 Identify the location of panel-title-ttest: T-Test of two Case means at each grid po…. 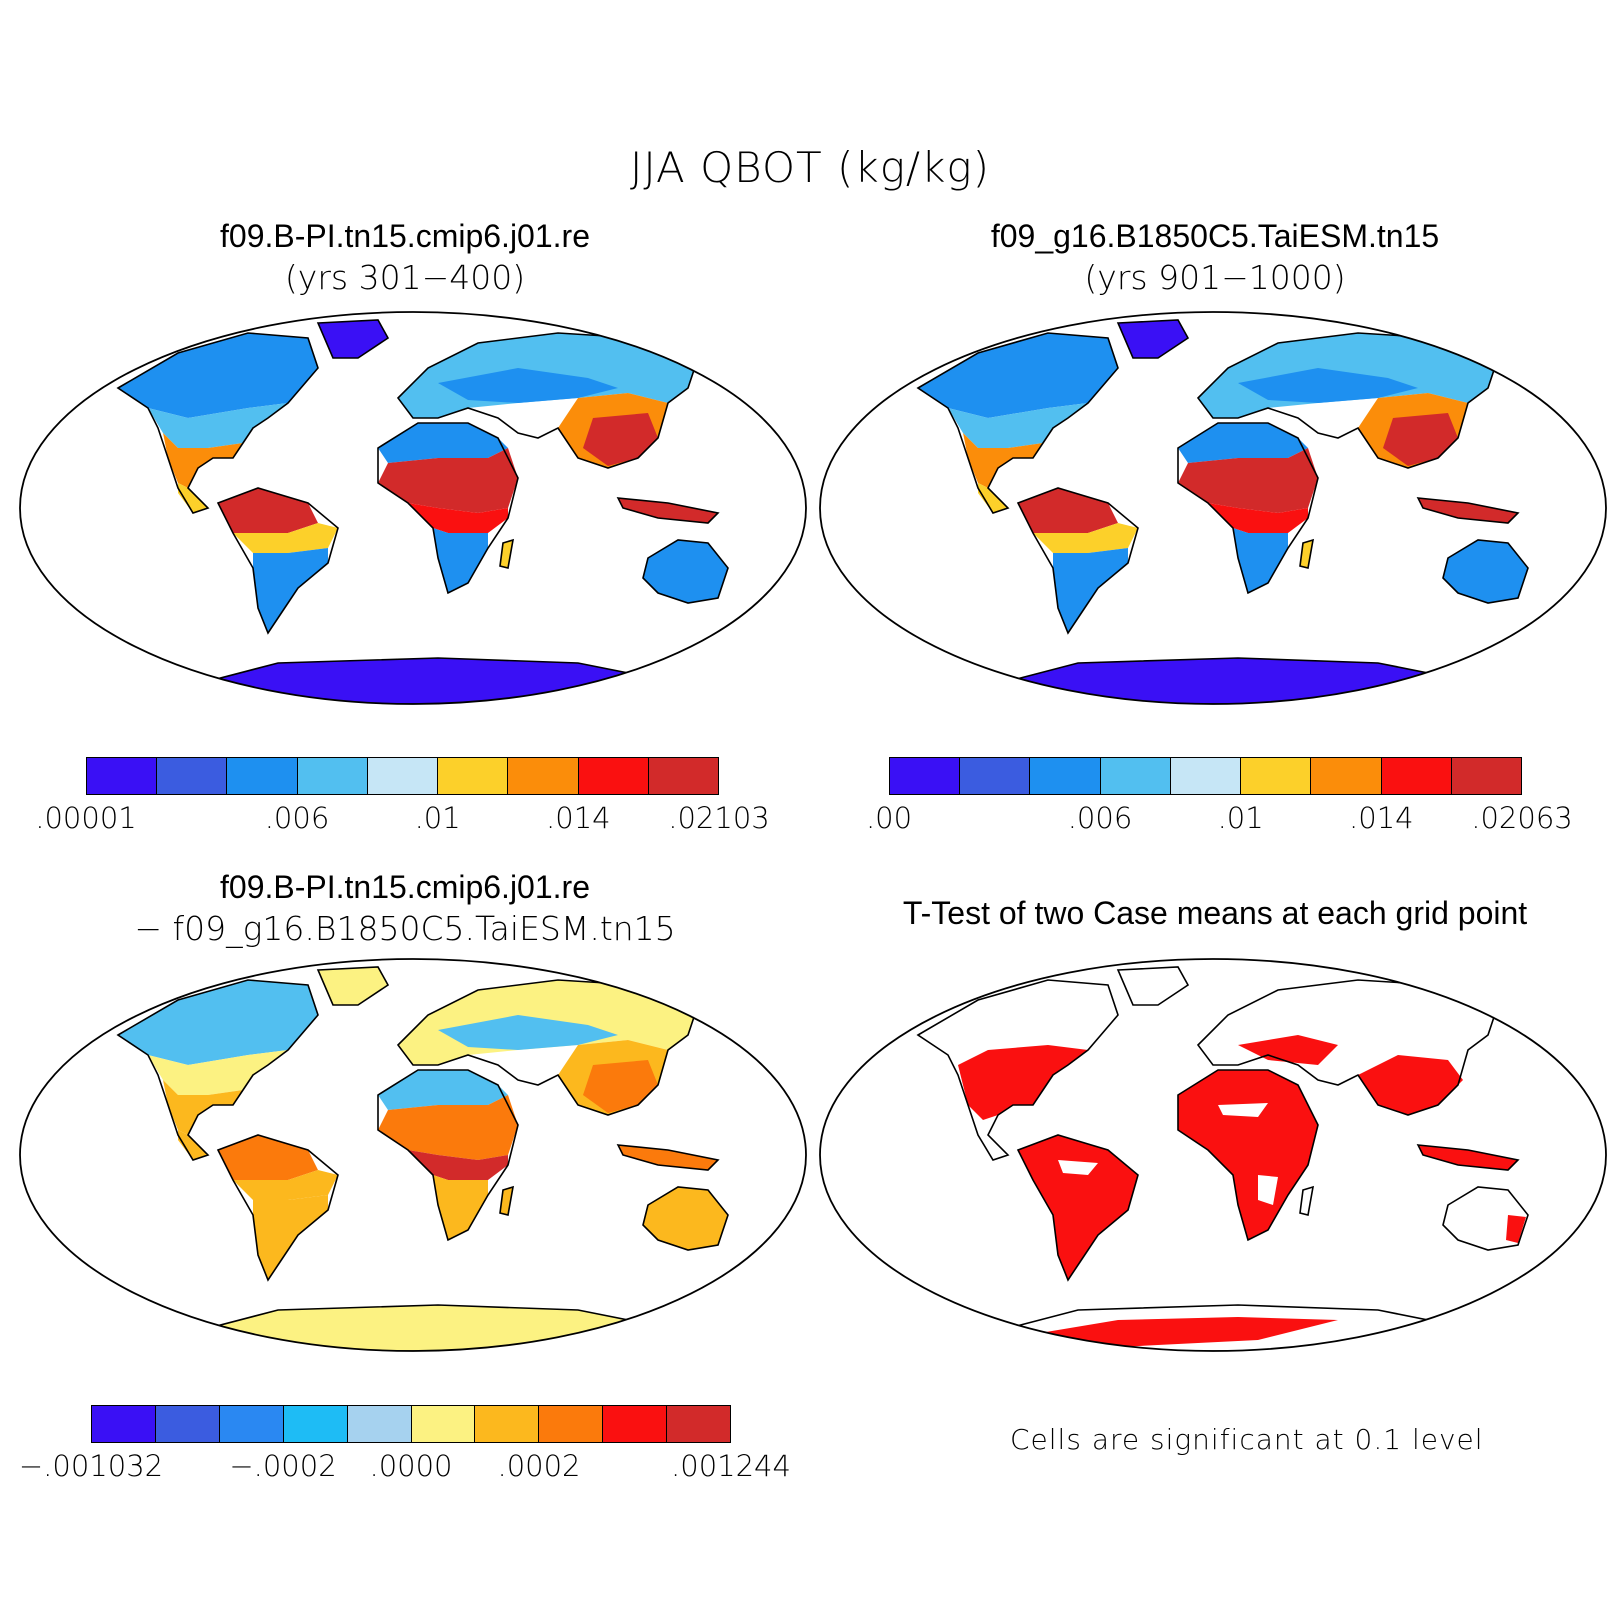
(1215, 913).